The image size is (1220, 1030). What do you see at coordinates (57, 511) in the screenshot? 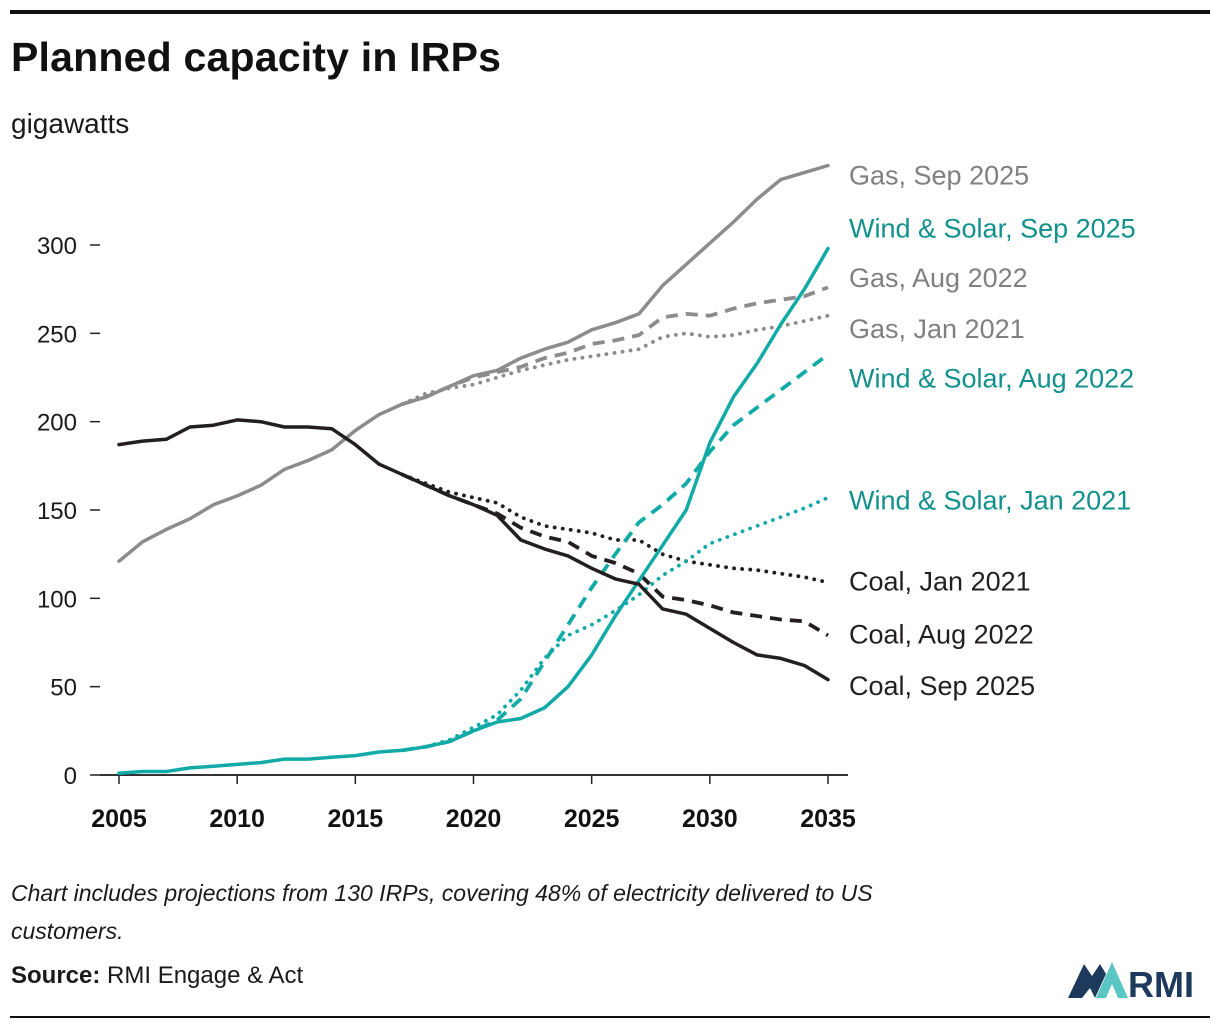
I see `y-tick-label: 150` at bounding box center [57, 511].